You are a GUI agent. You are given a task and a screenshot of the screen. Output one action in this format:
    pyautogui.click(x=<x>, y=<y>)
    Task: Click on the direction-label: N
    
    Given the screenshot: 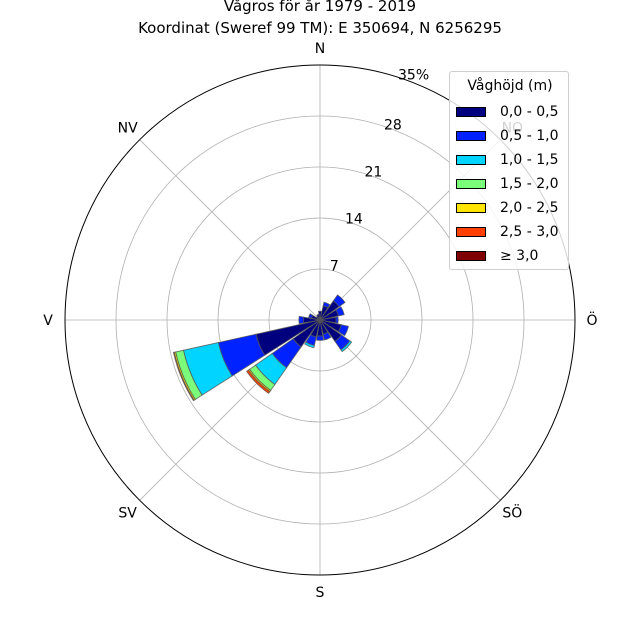 What is the action you would take?
    pyautogui.click(x=320, y=49)
    